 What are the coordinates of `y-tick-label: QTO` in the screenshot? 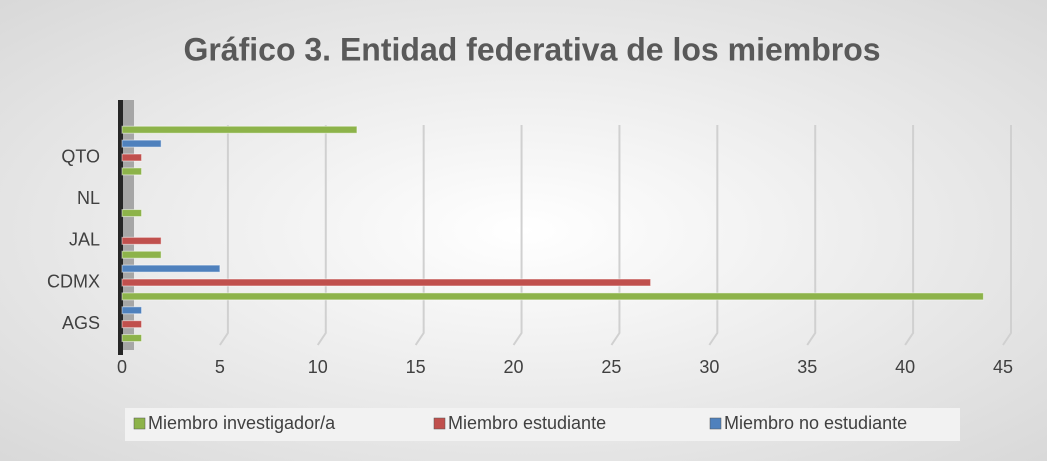 It's located at (80, 156).